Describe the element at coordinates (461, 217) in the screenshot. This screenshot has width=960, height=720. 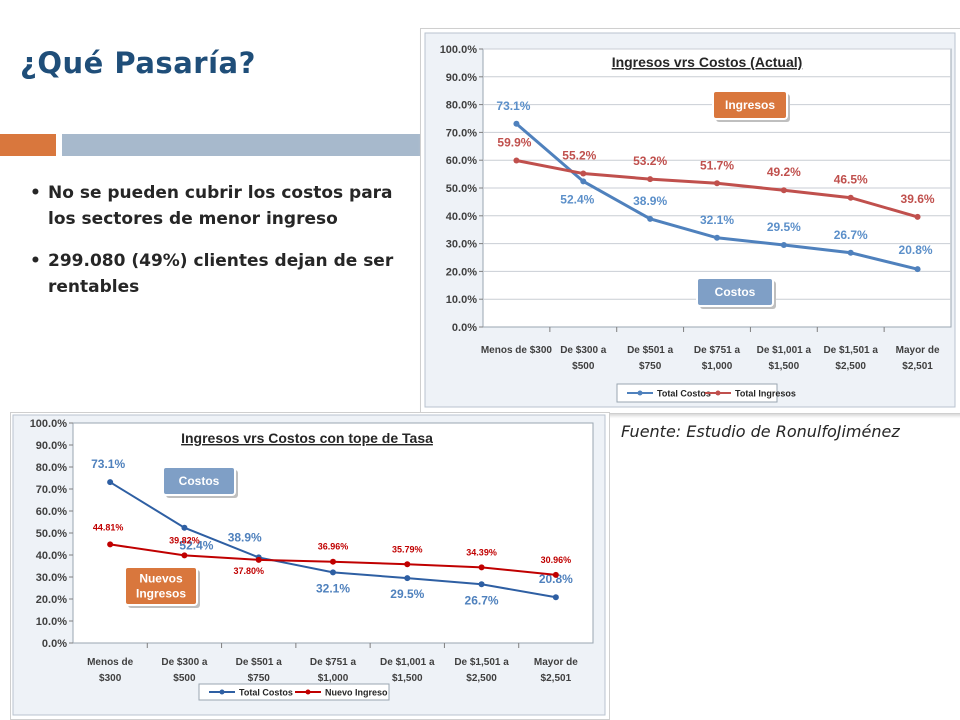
I see `y-tick-label: 40.0%` at that location.